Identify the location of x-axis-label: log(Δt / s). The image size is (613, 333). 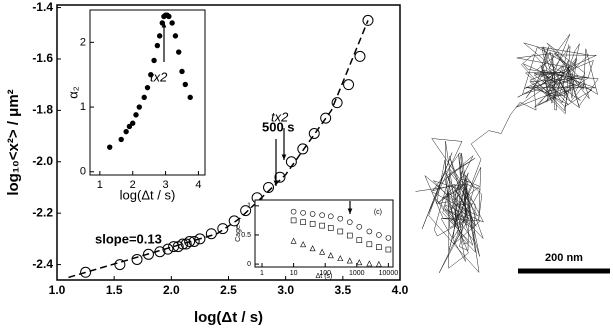
(228, 317).